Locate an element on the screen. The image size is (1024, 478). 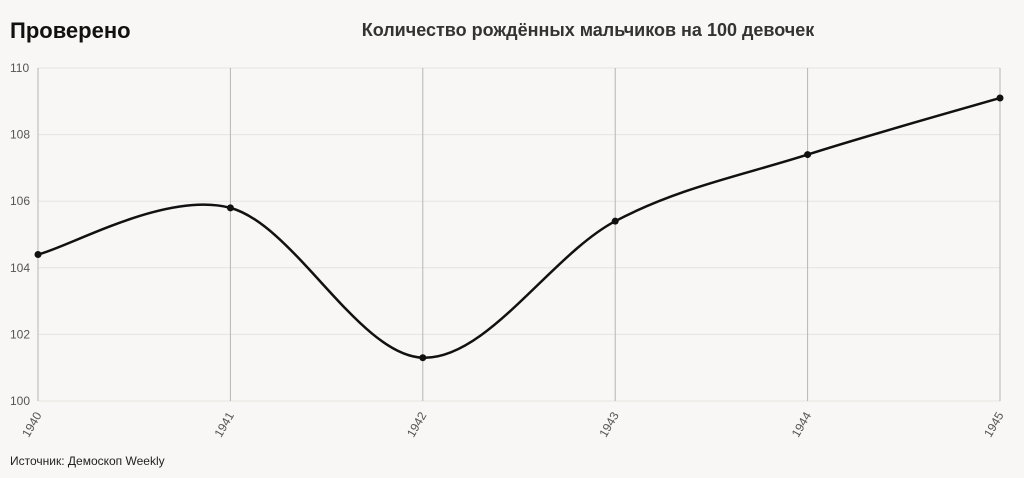
y-tick-label: 106 is located at coordinates (20, 201).